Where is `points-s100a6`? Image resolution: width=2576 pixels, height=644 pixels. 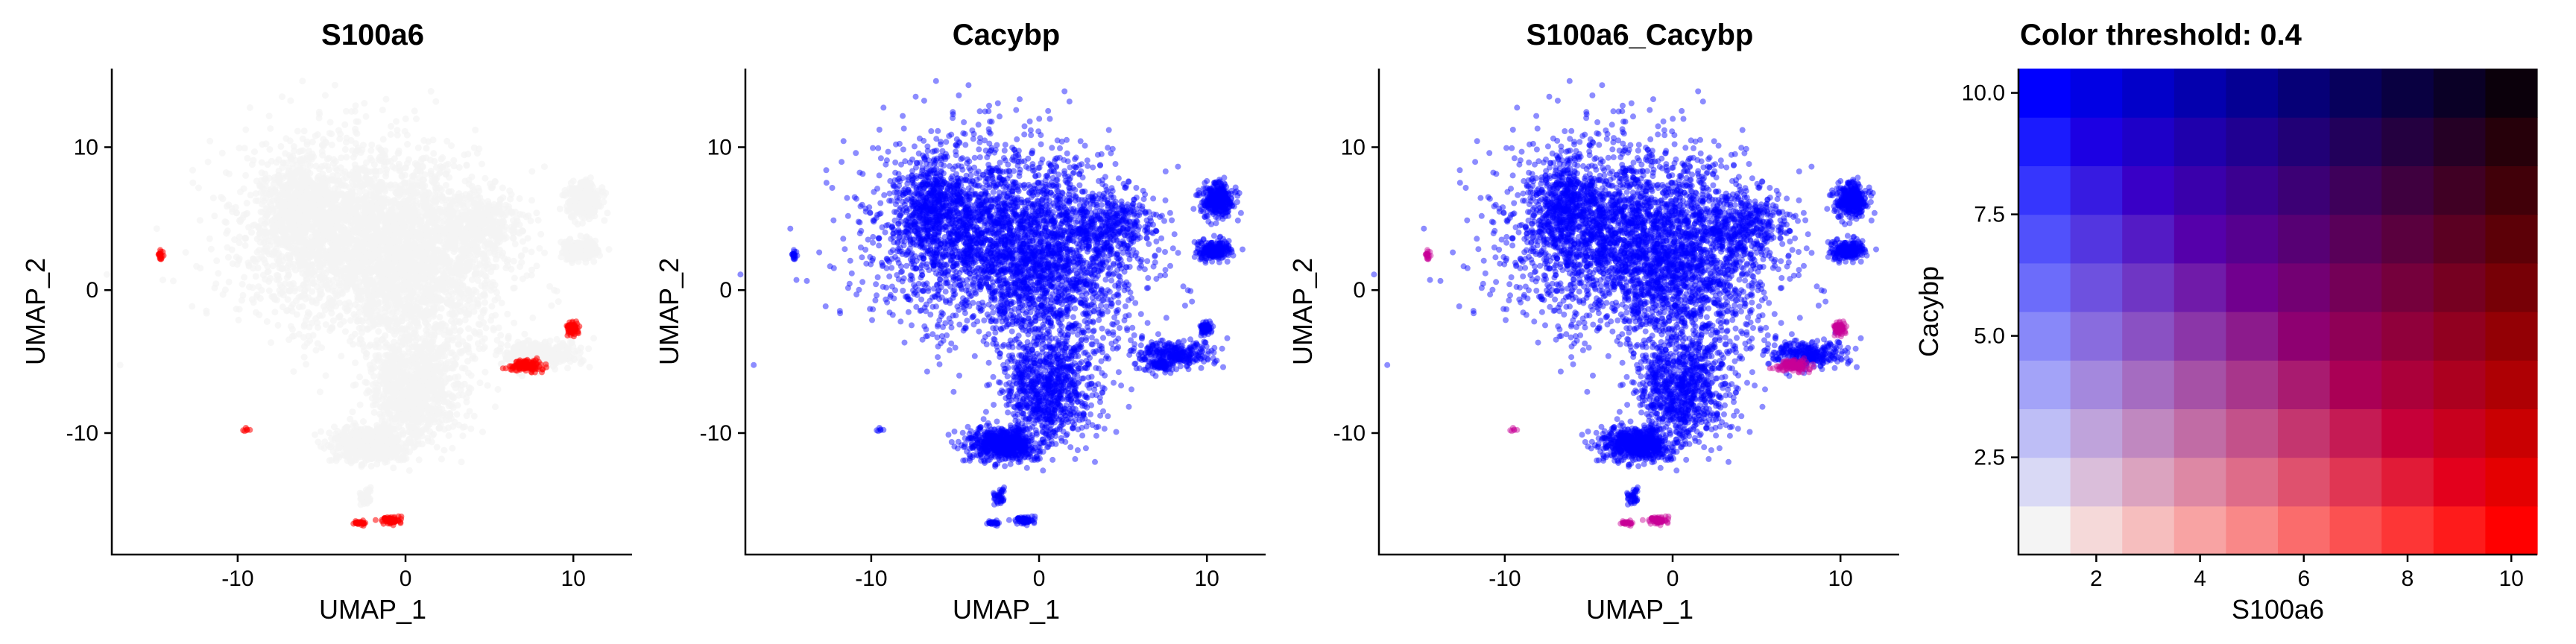
points-s100a6 is located at coordinates (358, 303).